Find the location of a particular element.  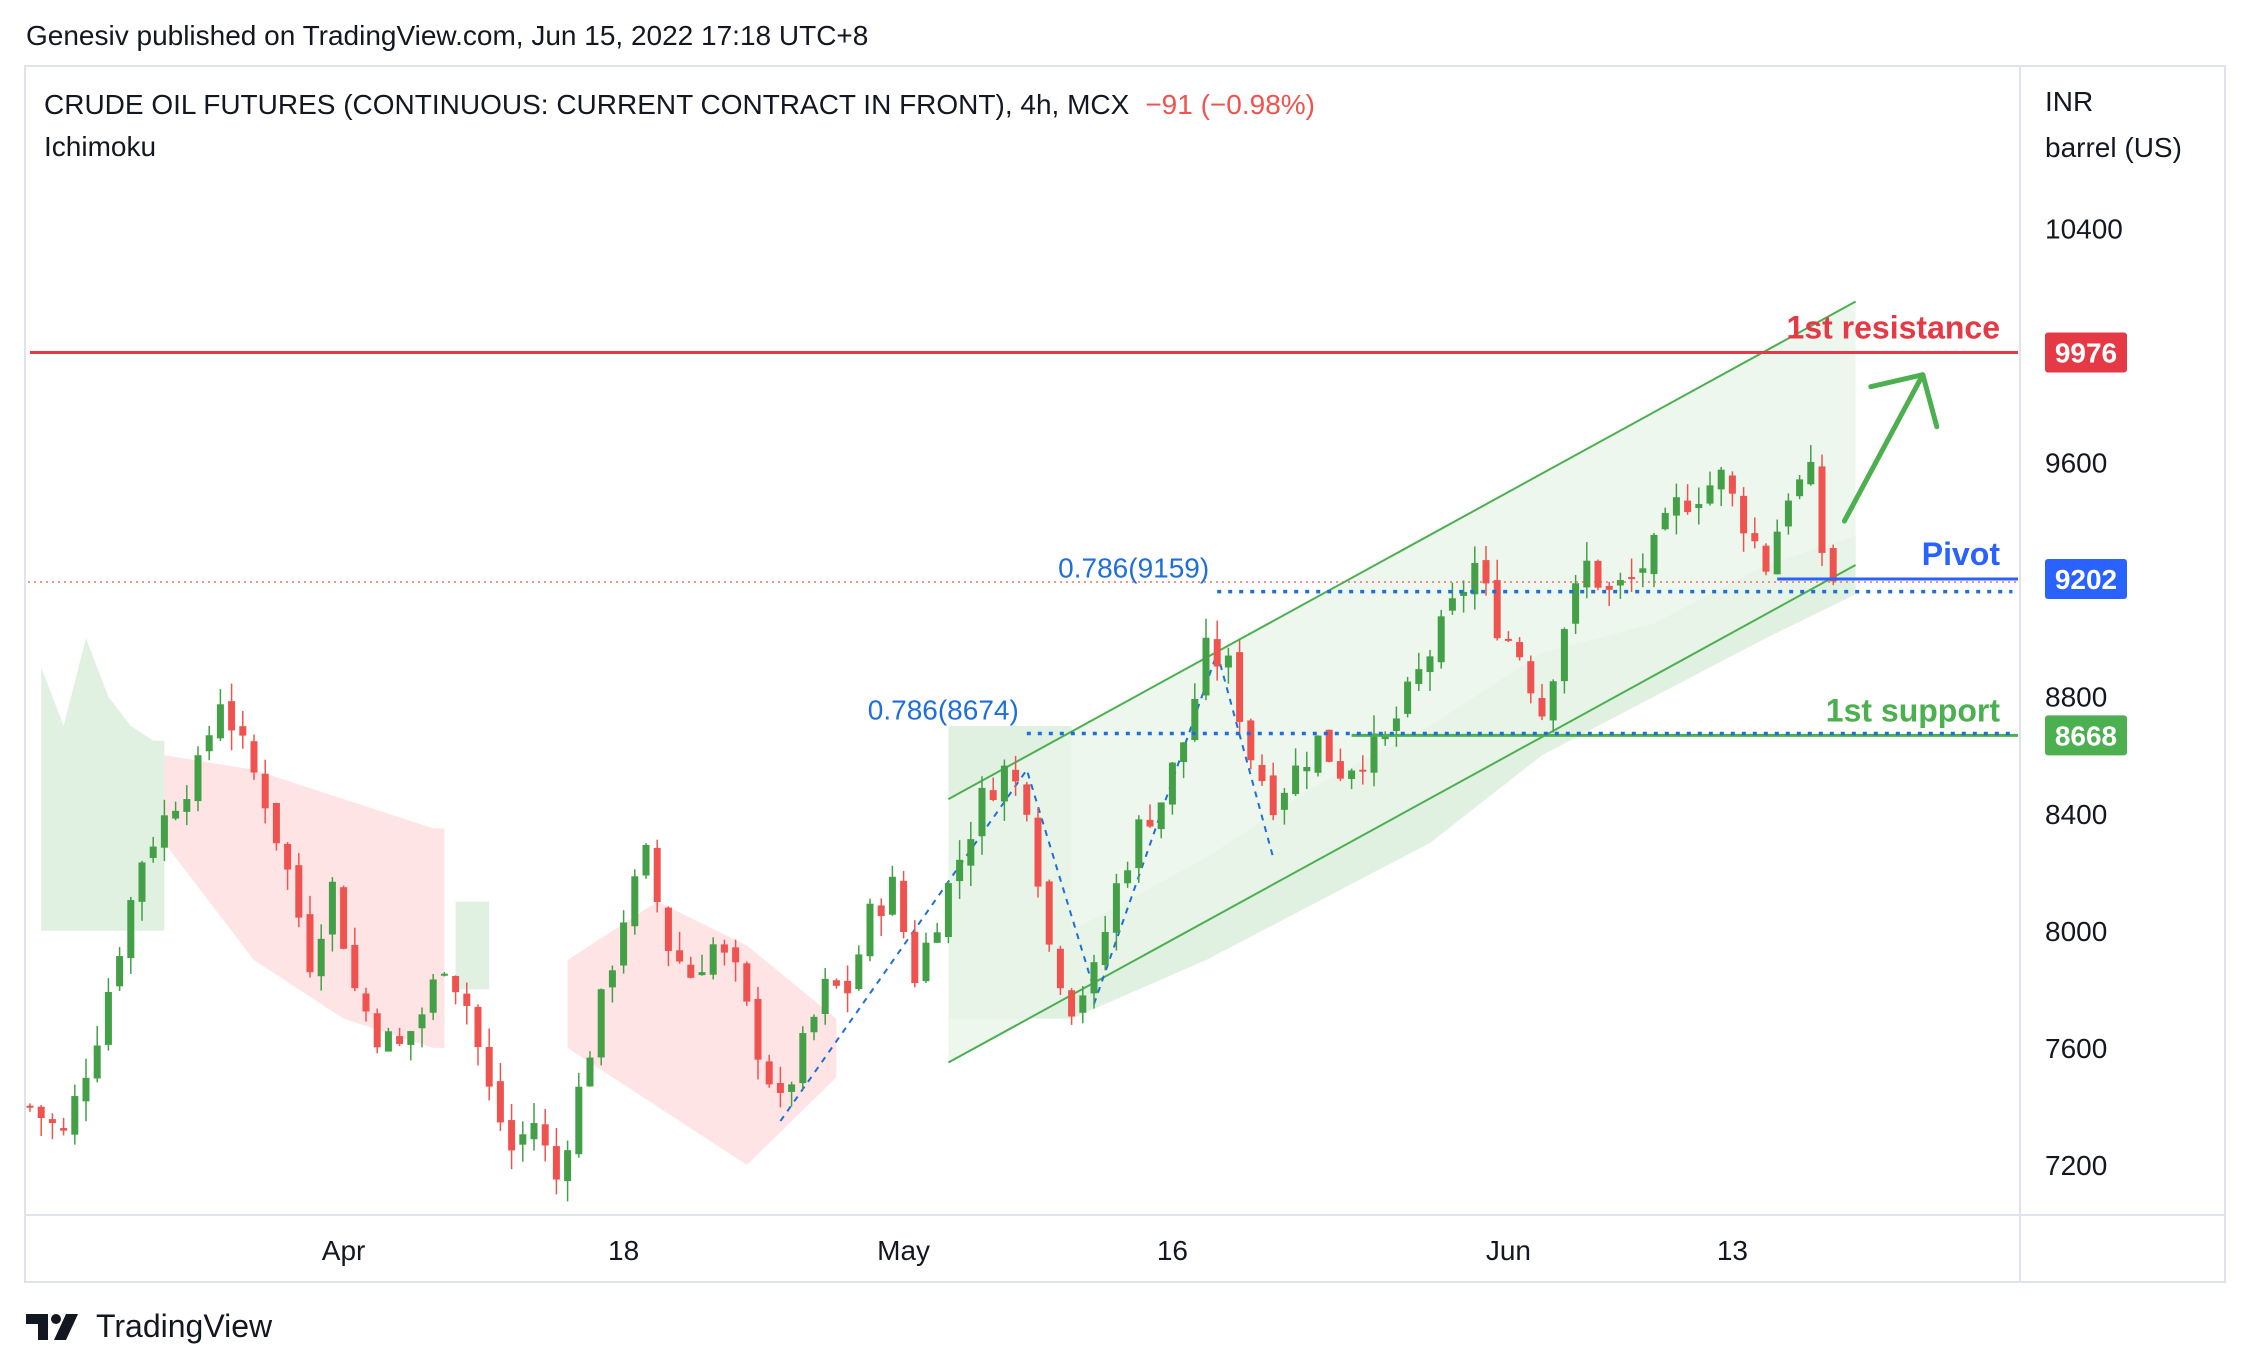

y-tick-label: 8000 is located at coordinates (2076, 931).